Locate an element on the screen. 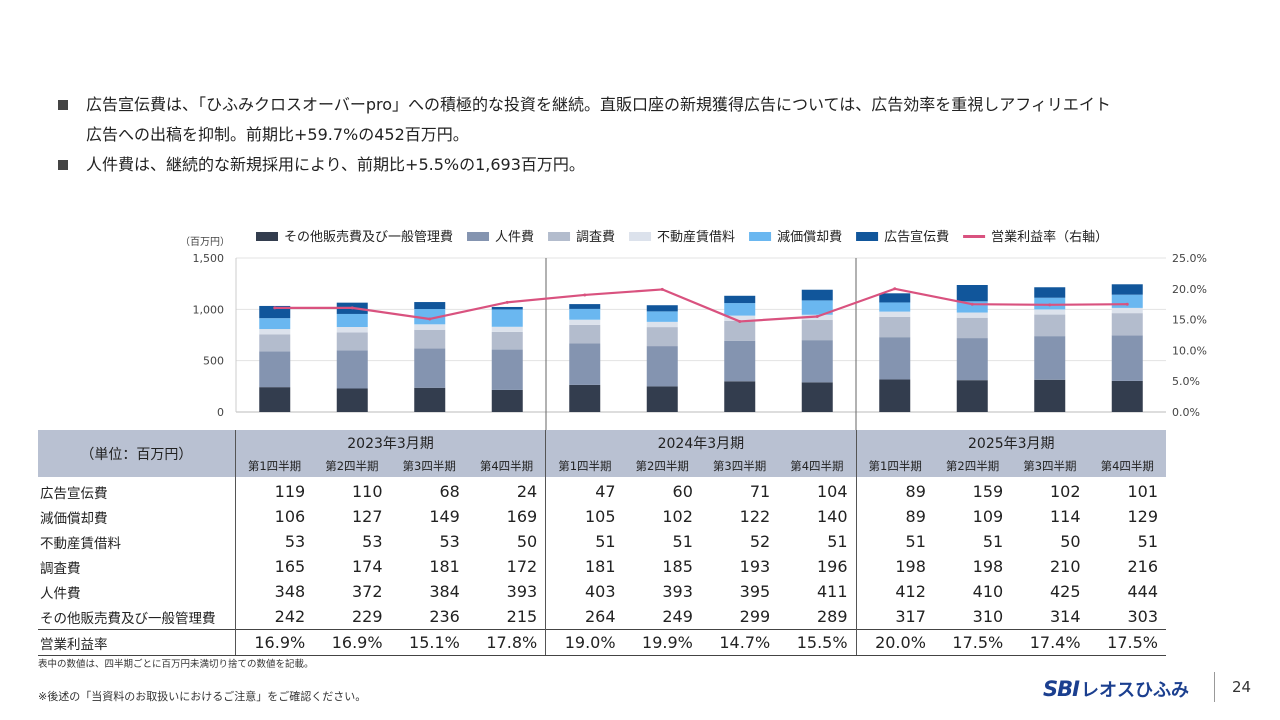 This screenshot has height=720, width=1280. logo-name-text: レオスひふみ is located at coordinates (1134, 690).